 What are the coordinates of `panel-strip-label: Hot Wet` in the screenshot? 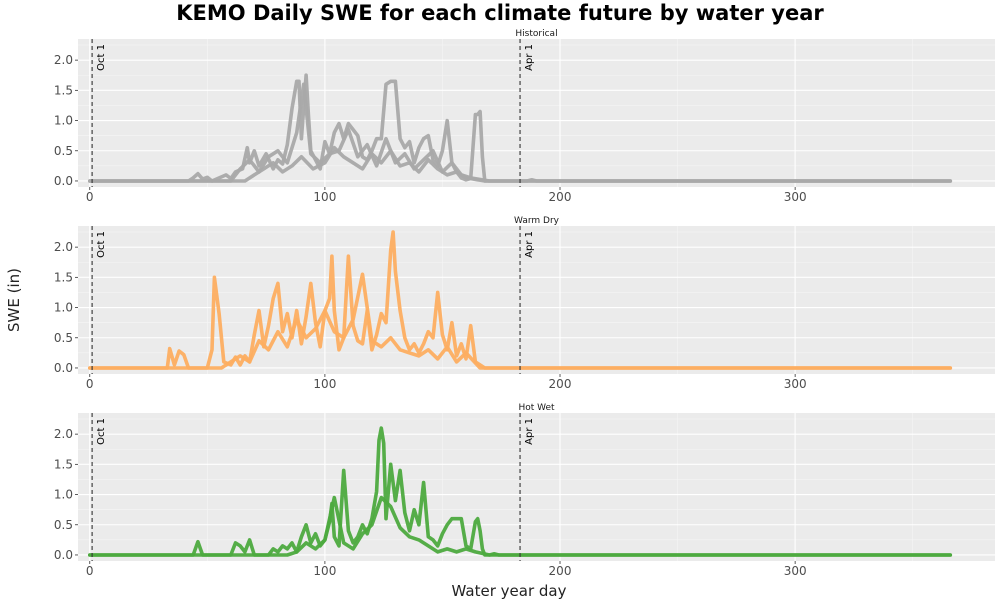 It's located at (536, 408).